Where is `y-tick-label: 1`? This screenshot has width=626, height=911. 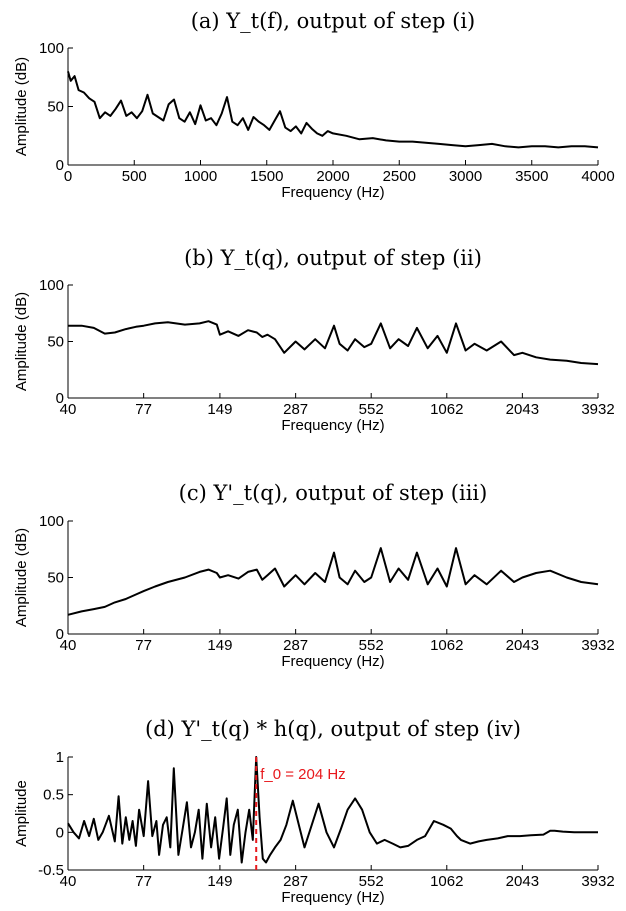 y-tick-label: 1 is located at coordinates (60, 757).